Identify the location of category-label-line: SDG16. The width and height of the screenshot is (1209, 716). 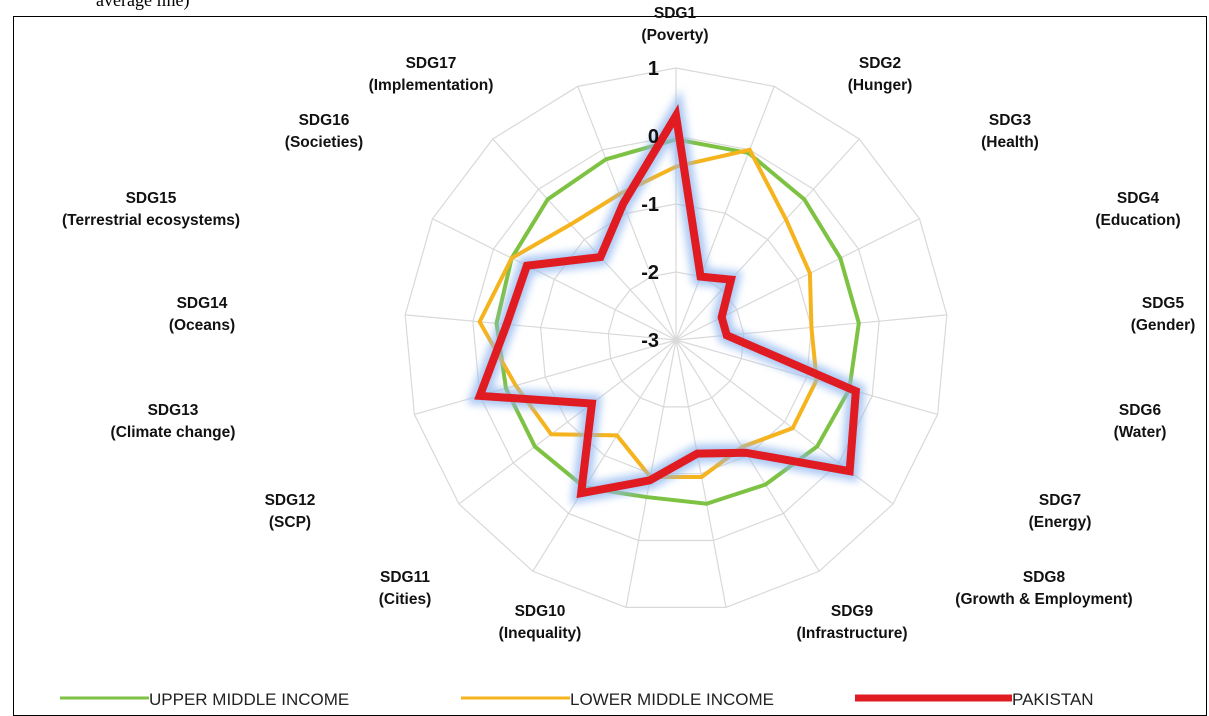
(324, 120).